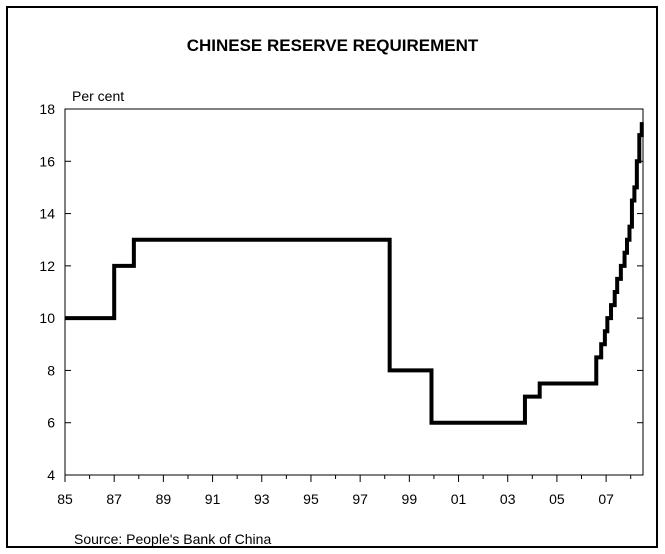  What do you see at coordinates (332, 45) in the screenshot?
I see `chart-title: CHINESE RESERVE REQUIREMENT` at bounding box center [332, 45].